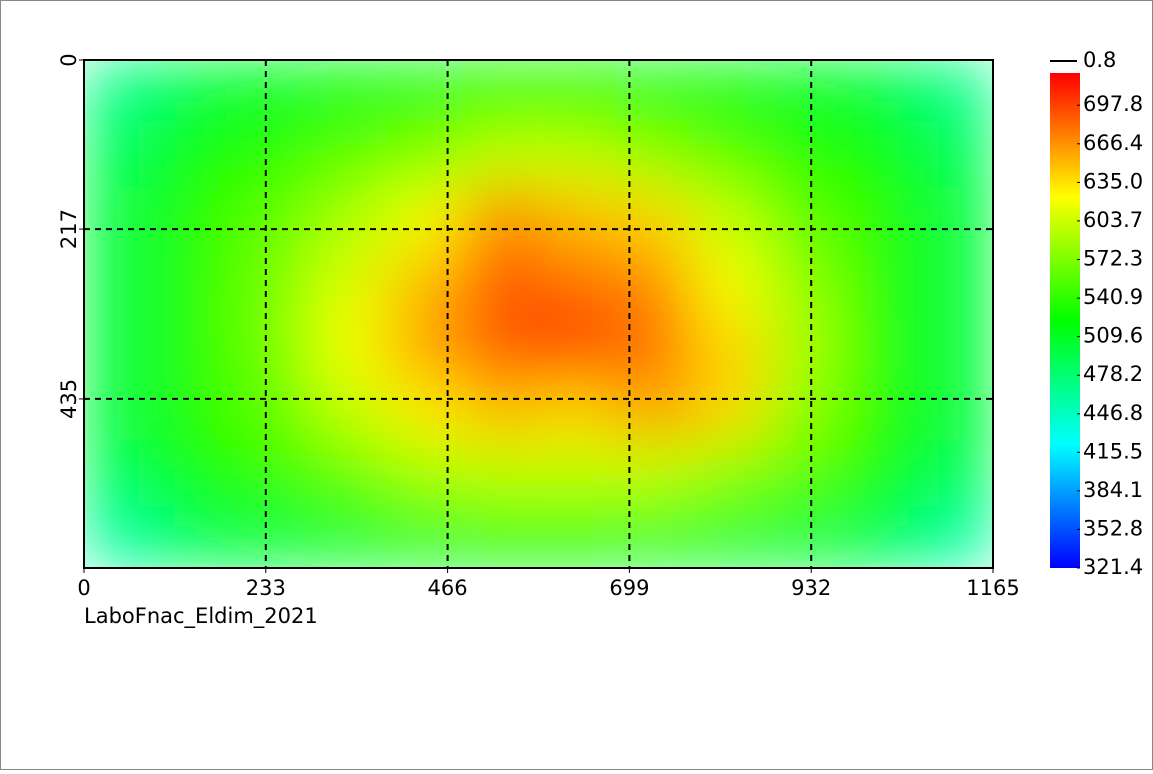 The height and width of the screenshot is (774, 1153). I want to click on y-tick-label: 217, so click(69, 229).